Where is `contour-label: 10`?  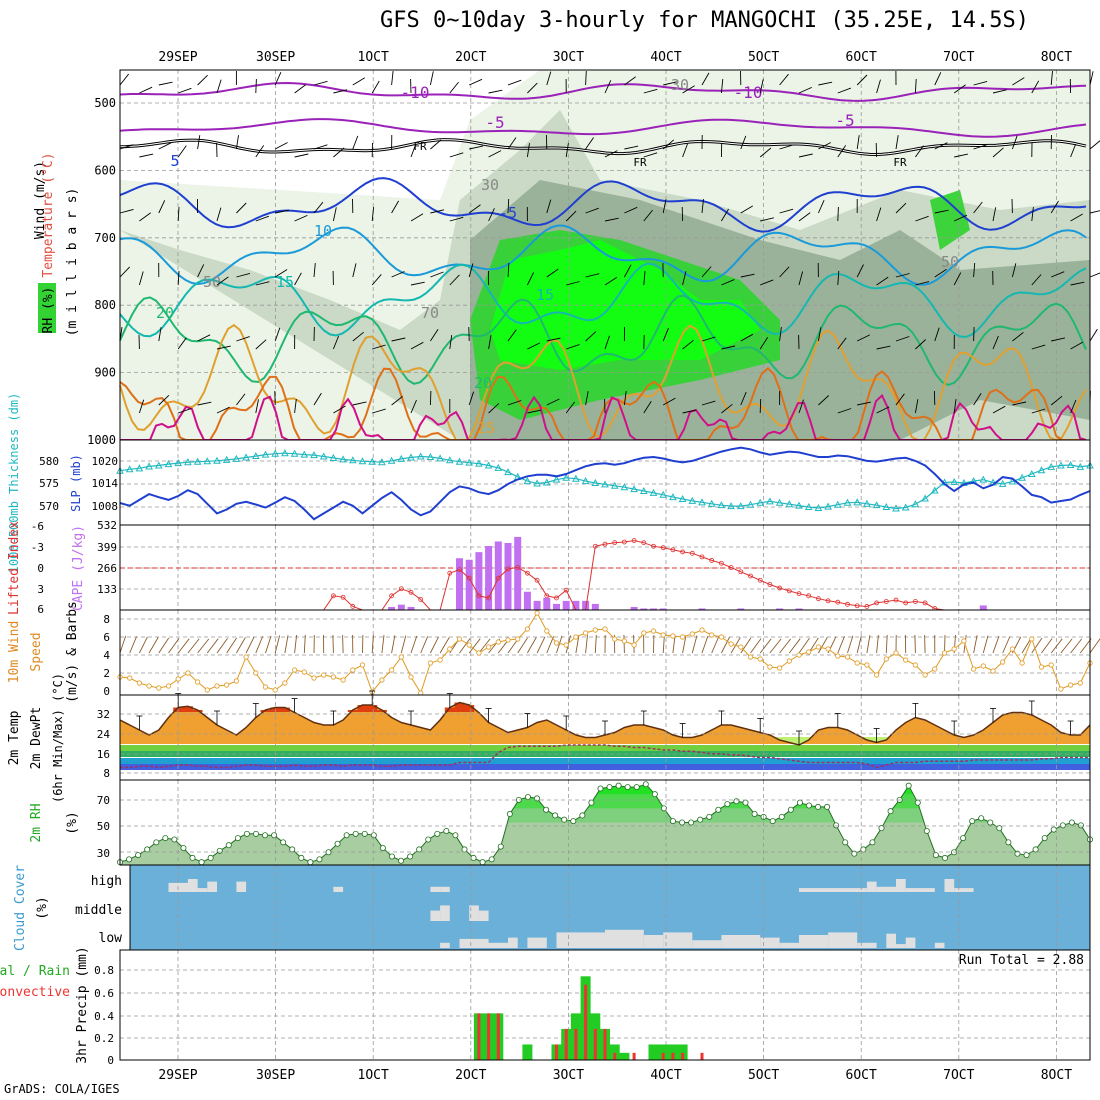 contour-label: 10 is located at coordinates (323, 231).